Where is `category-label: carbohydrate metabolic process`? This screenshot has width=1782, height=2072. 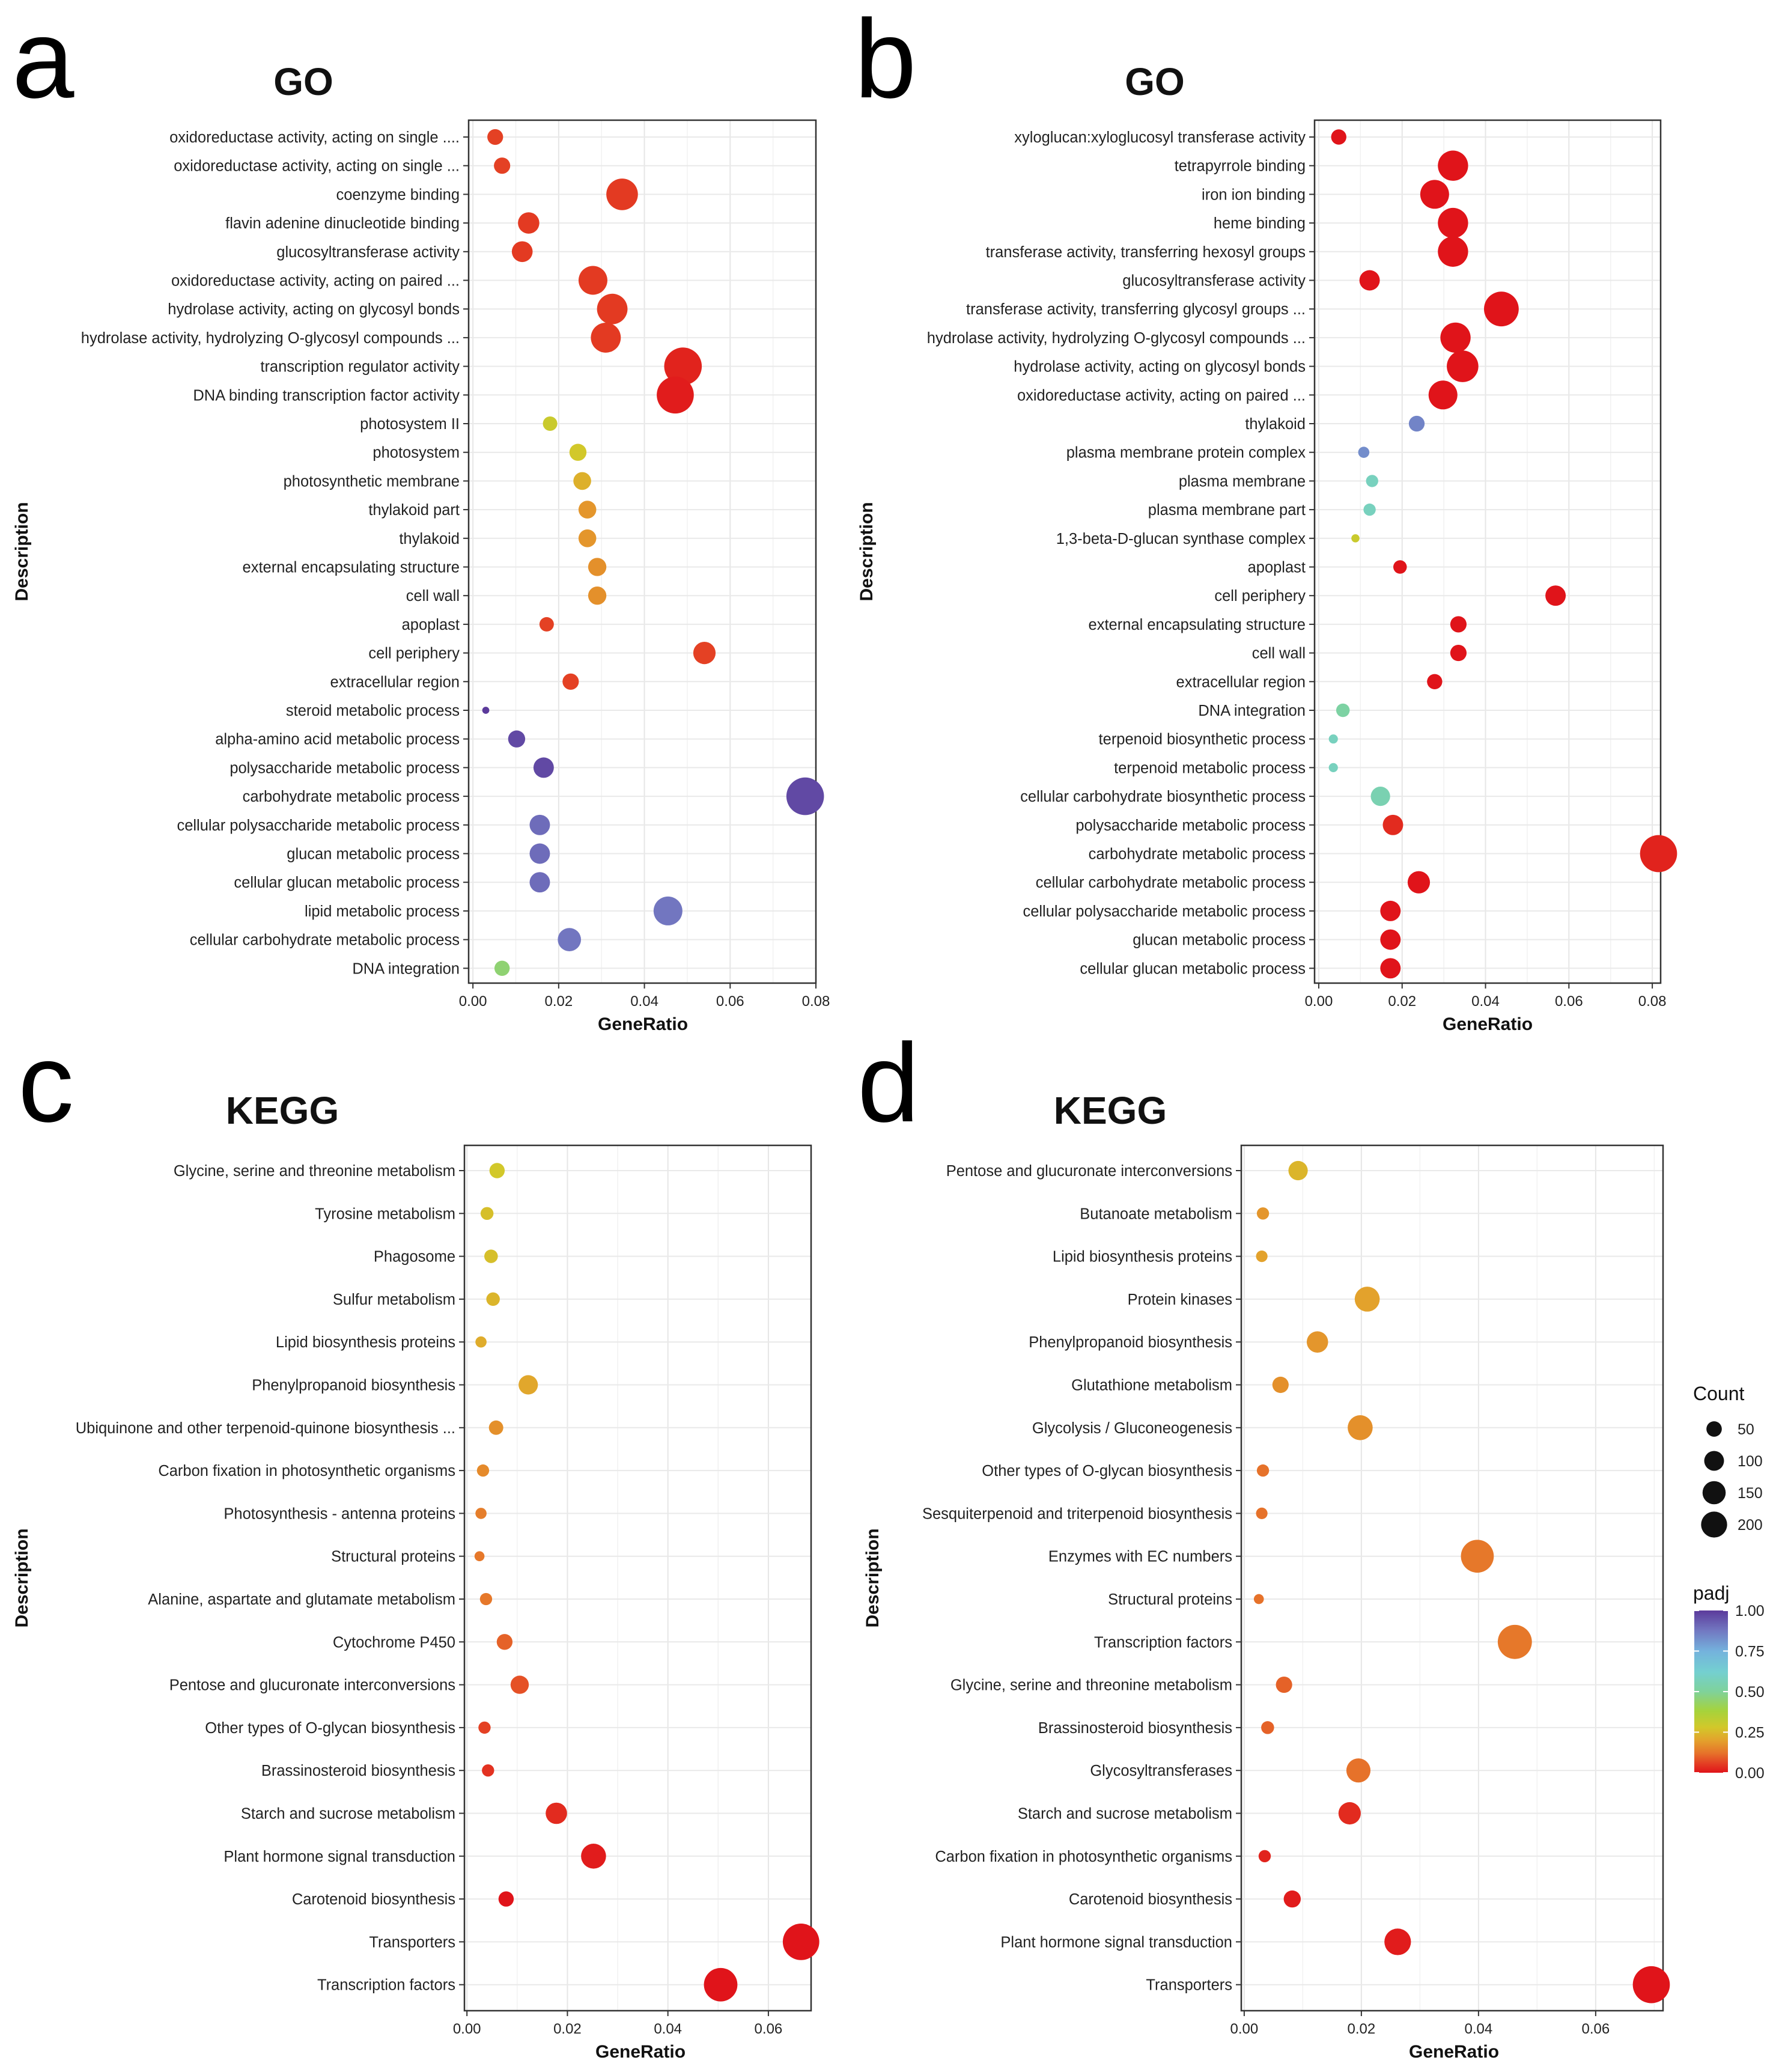
category-label: carbohydrate metabolic process is located at coordinates (1197, 854).